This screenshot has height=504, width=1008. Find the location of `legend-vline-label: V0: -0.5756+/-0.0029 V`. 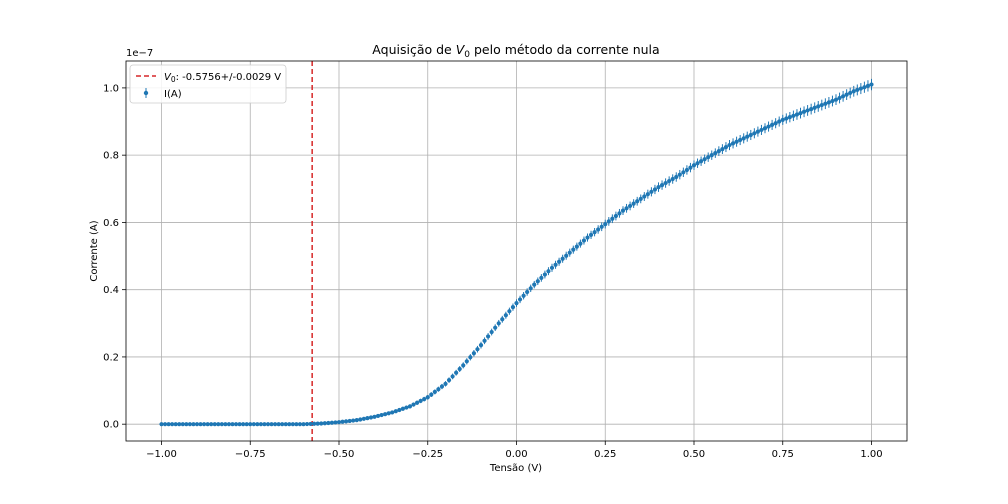

legend-vline-label: V0: -0.5756+/-0.0029 V is located at coordinates (222, 78).